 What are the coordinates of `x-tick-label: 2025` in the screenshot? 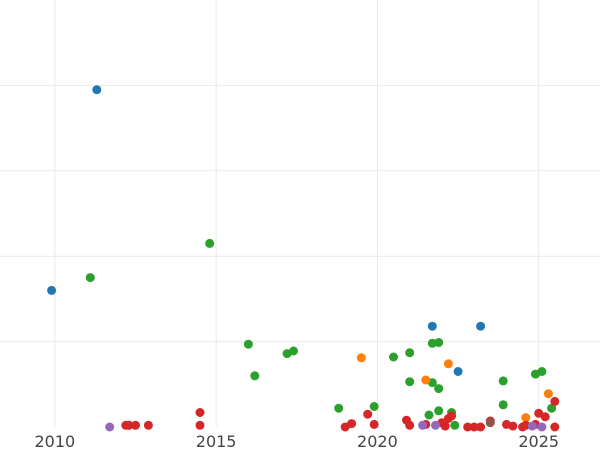 It's located at (538, 441).